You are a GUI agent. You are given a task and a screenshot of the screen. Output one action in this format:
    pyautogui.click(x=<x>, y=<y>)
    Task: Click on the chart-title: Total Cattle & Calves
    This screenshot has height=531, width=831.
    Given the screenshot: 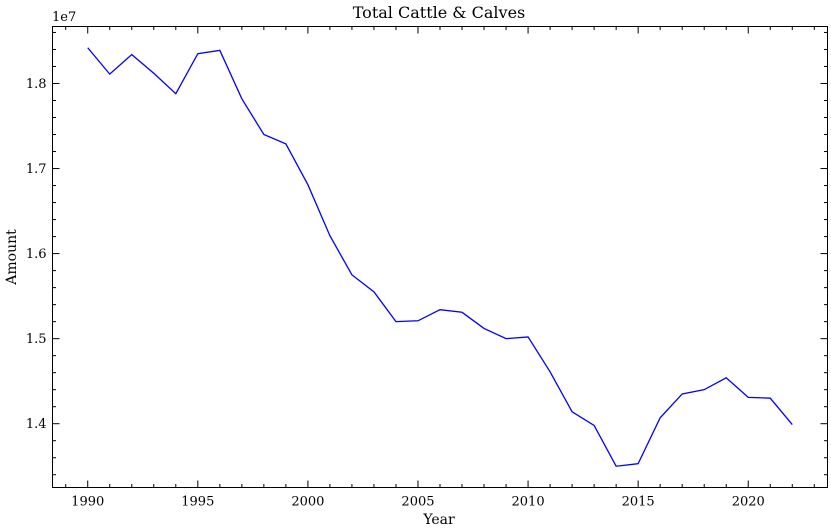 What is the action you would take?
    pyautogui.click(x=439, y=12)
    